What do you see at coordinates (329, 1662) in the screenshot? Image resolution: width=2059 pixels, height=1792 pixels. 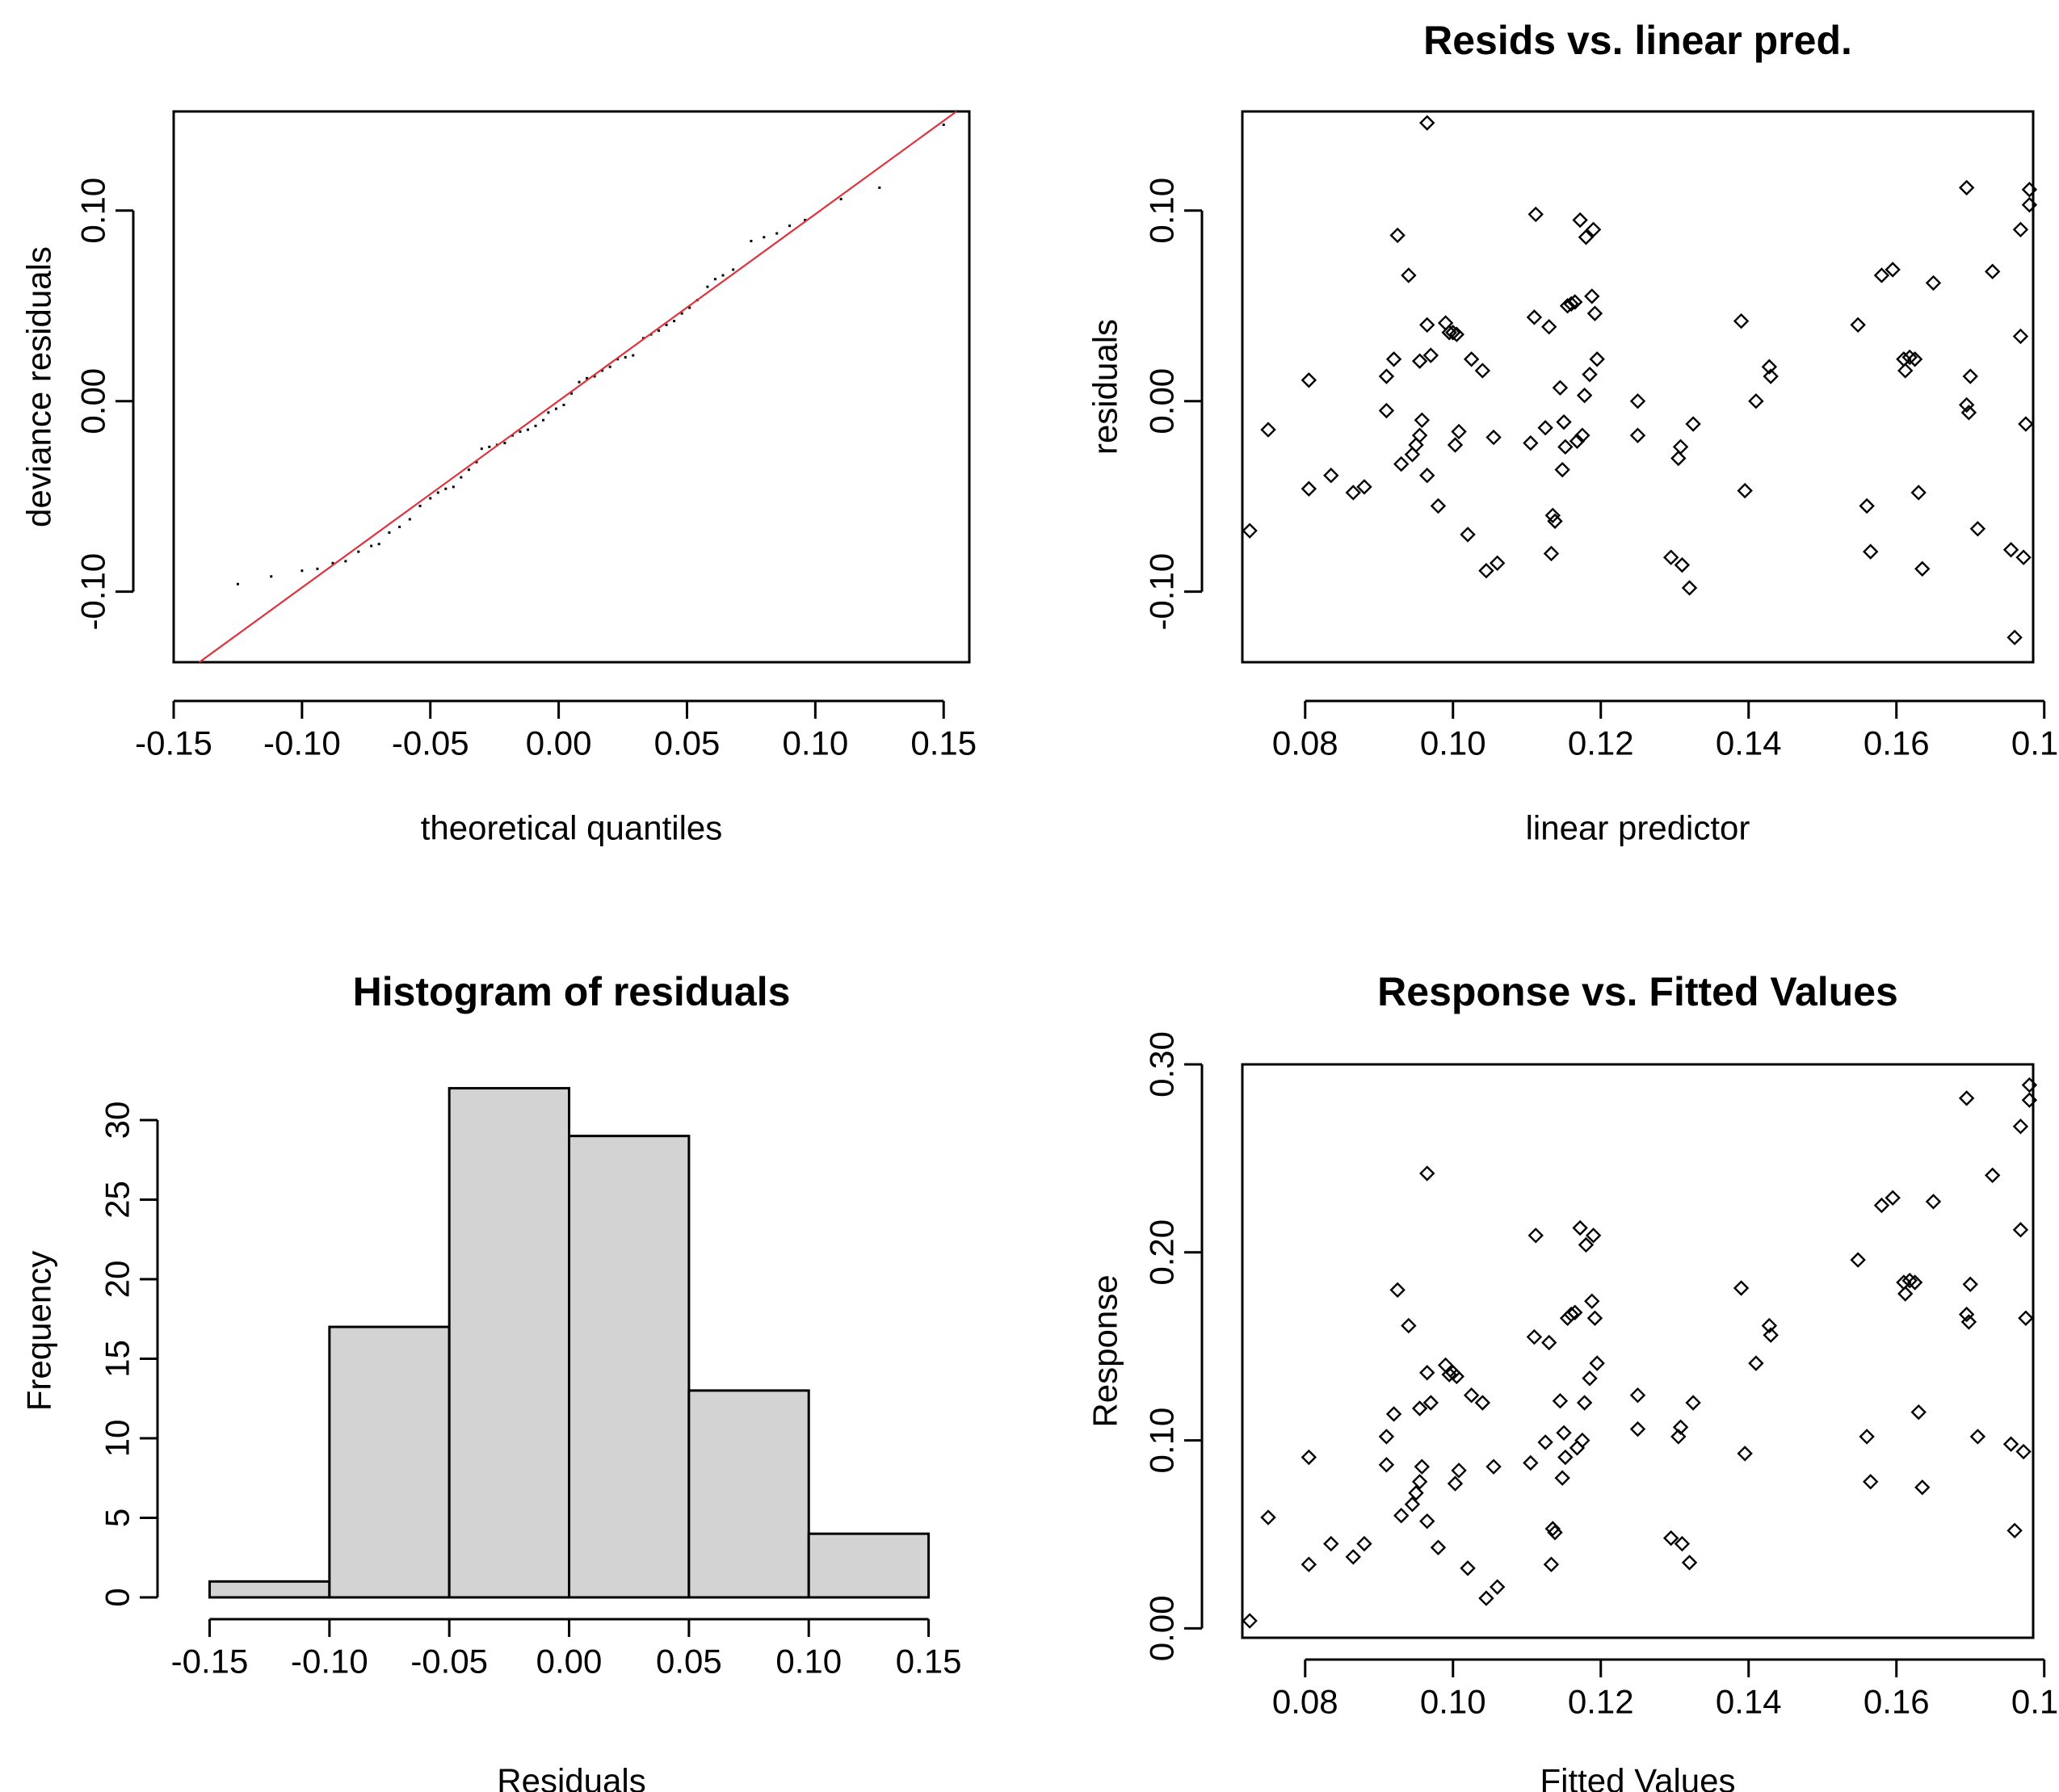 I see `hist-x-tick-label: -0.10` at bounding box center [329, 1662].